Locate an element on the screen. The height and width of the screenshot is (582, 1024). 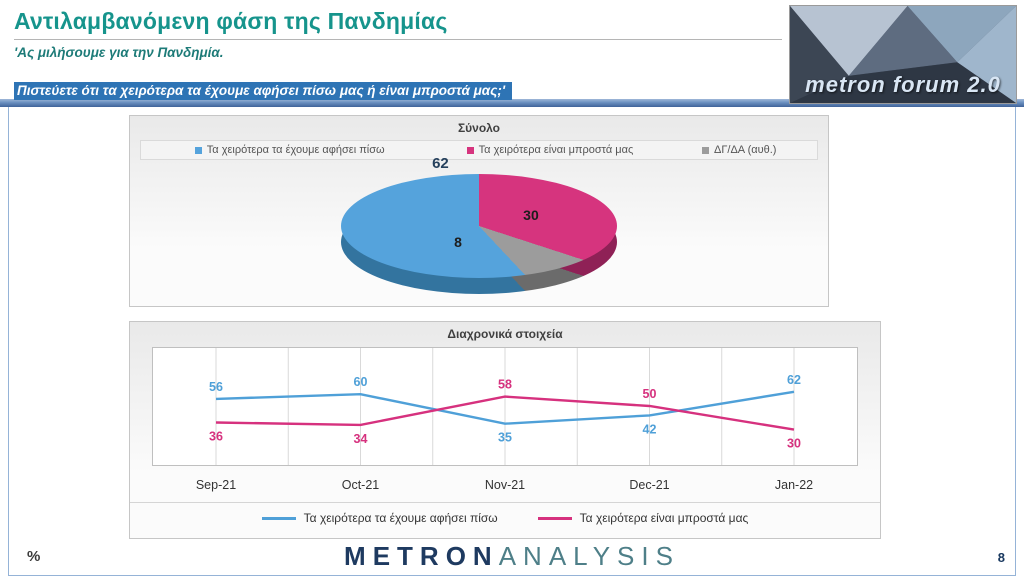
metron-analysis-logo: METRONANALYSIS is located at coordinates (512, 556).